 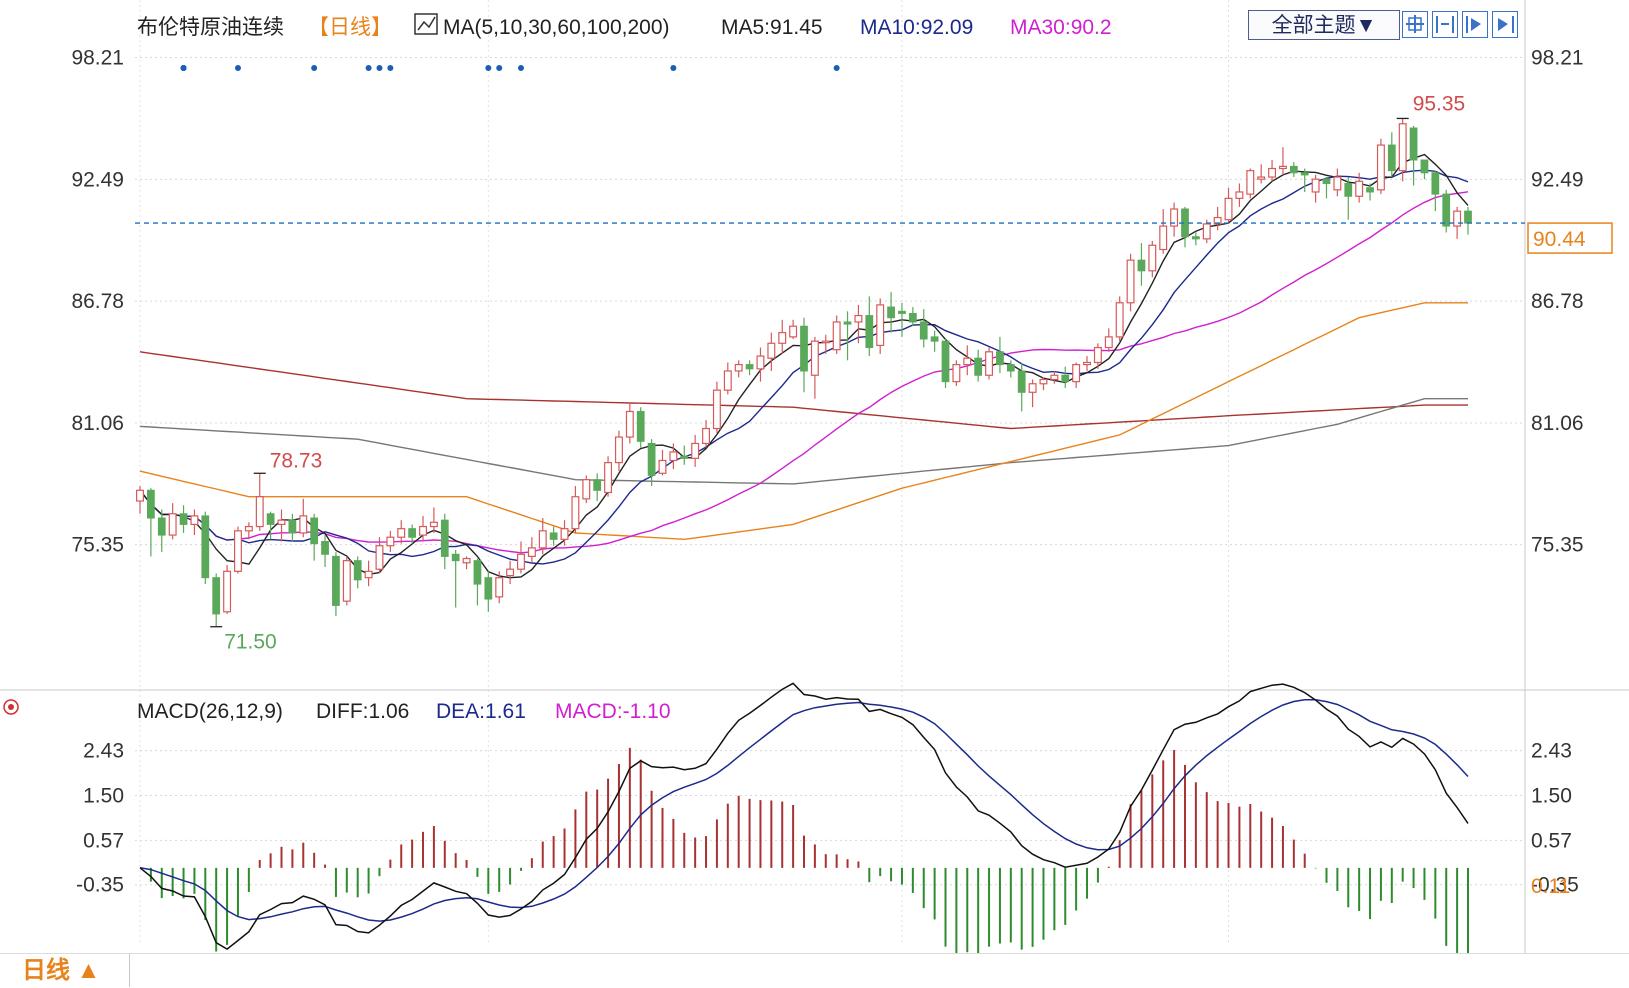 I want to click on ma5-value: MA5:91.45, so click(x=772, y=27).